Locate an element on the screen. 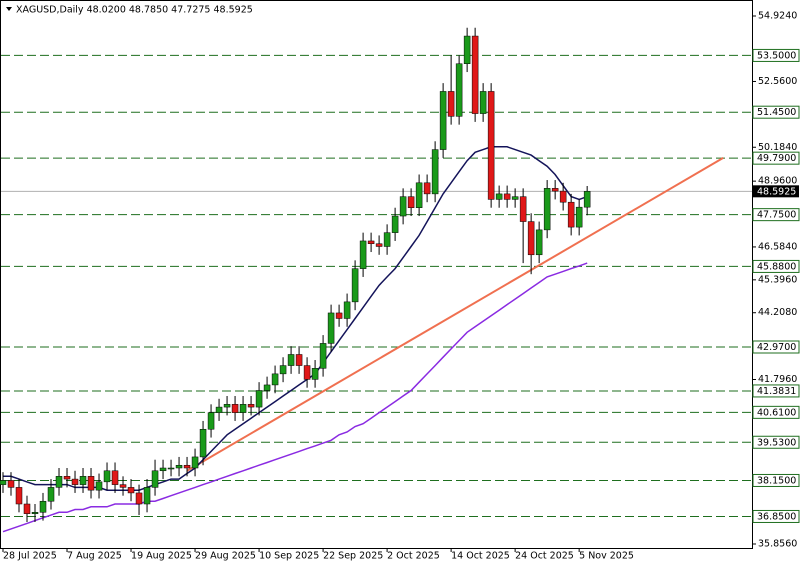  level-label: 47.7500 is located at coordinates (776, 215).